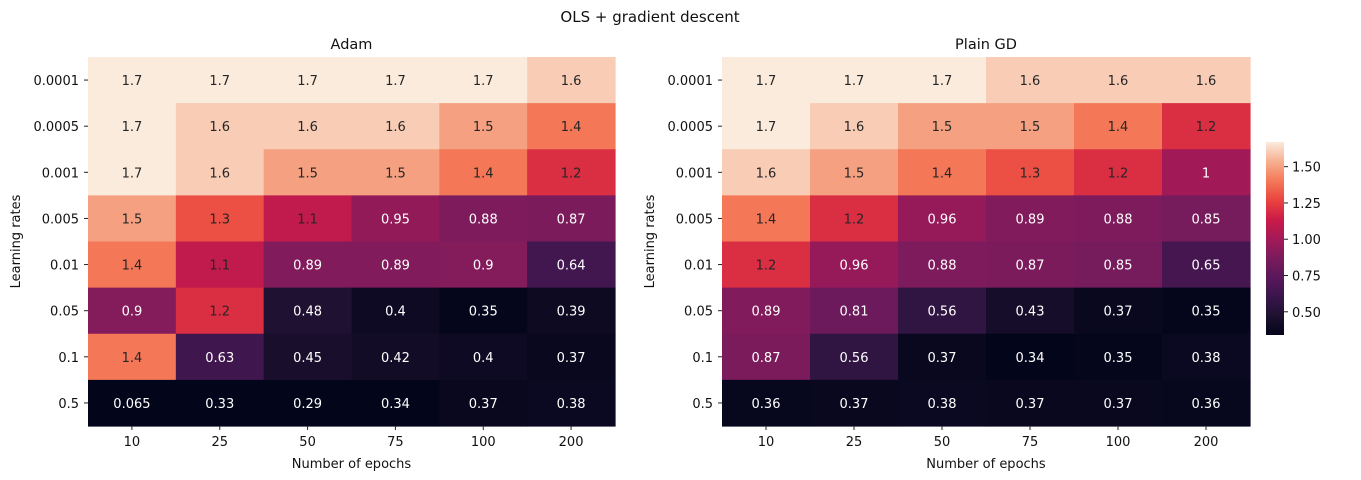 Image resolution: width=1361 pixels, height=480 pixels. Describe the element at coordinates (649, 17) in the screenshot. I see `figure-title: OLS + gradient descent` at that location.